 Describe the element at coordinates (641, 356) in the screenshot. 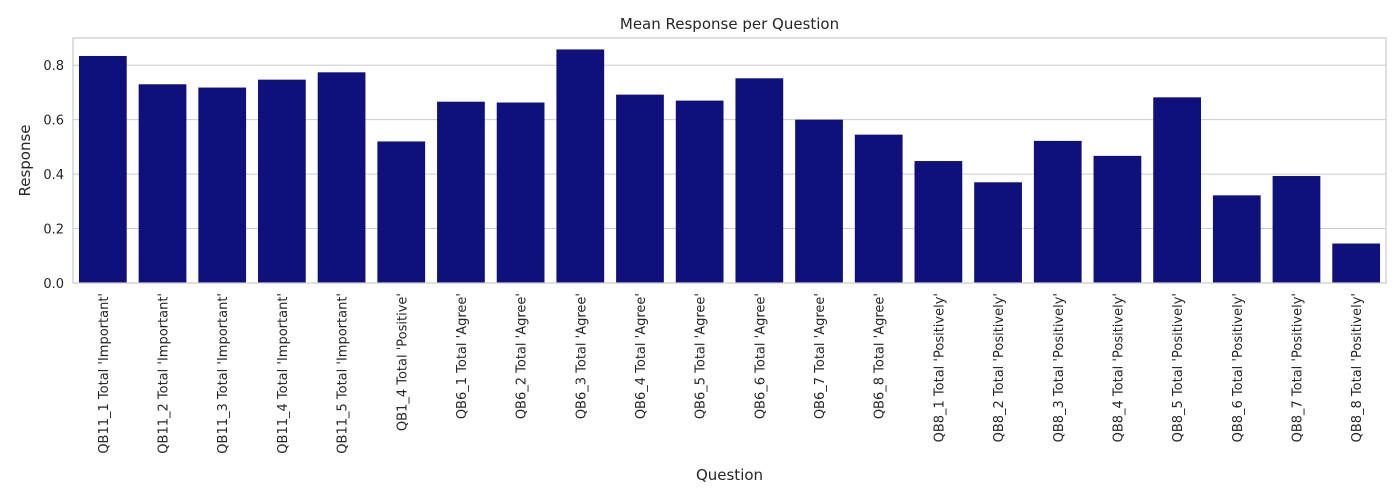

I see `x-tick-label: QB6_4 Total 'Agree'` at that location.